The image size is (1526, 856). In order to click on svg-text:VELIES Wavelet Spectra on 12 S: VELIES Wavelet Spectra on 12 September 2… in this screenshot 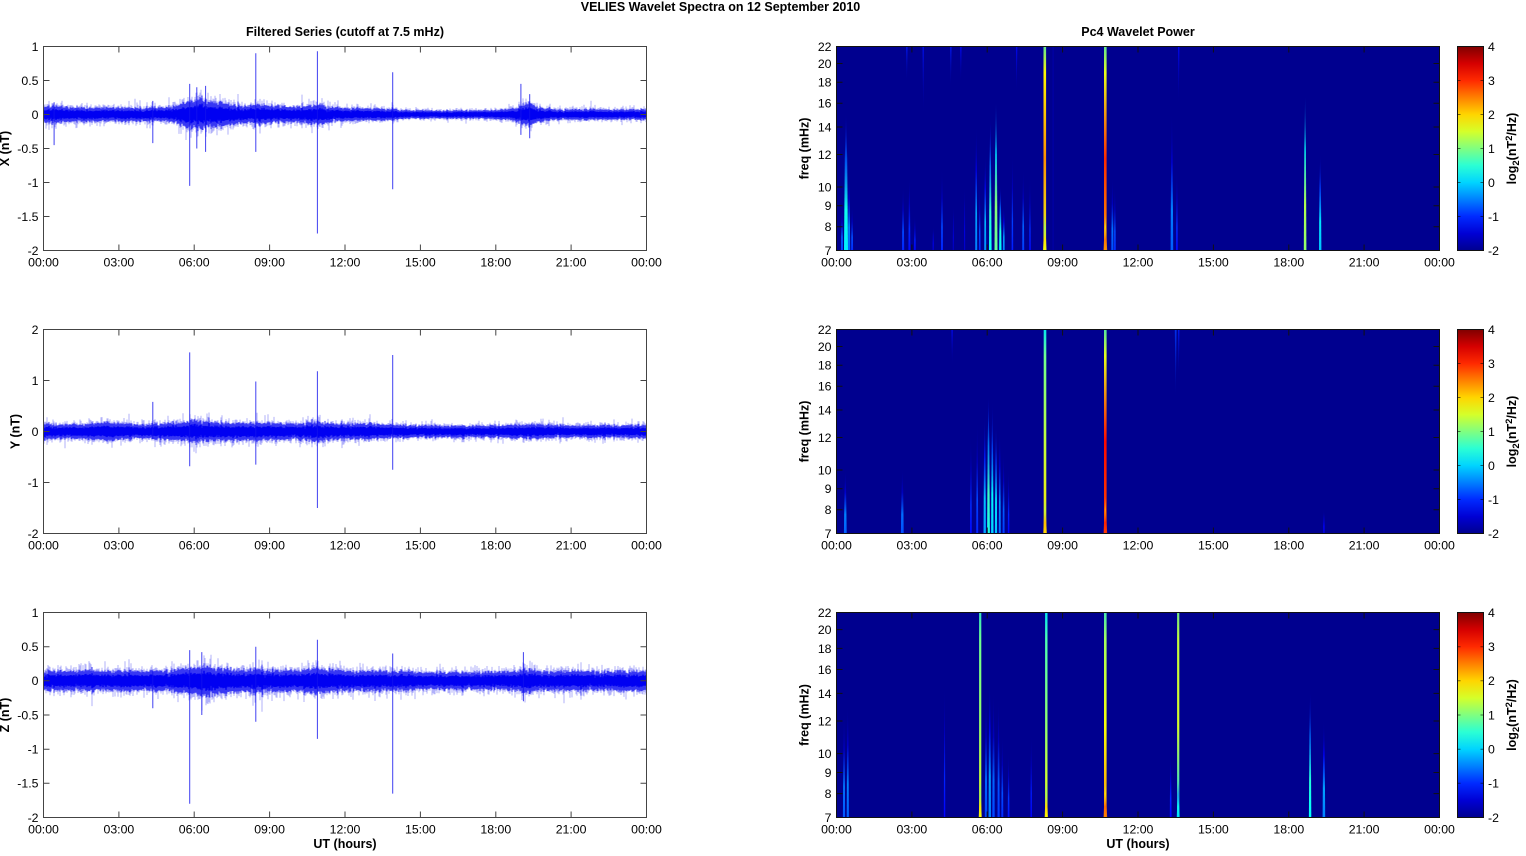, I will do `click(721, 7)`.